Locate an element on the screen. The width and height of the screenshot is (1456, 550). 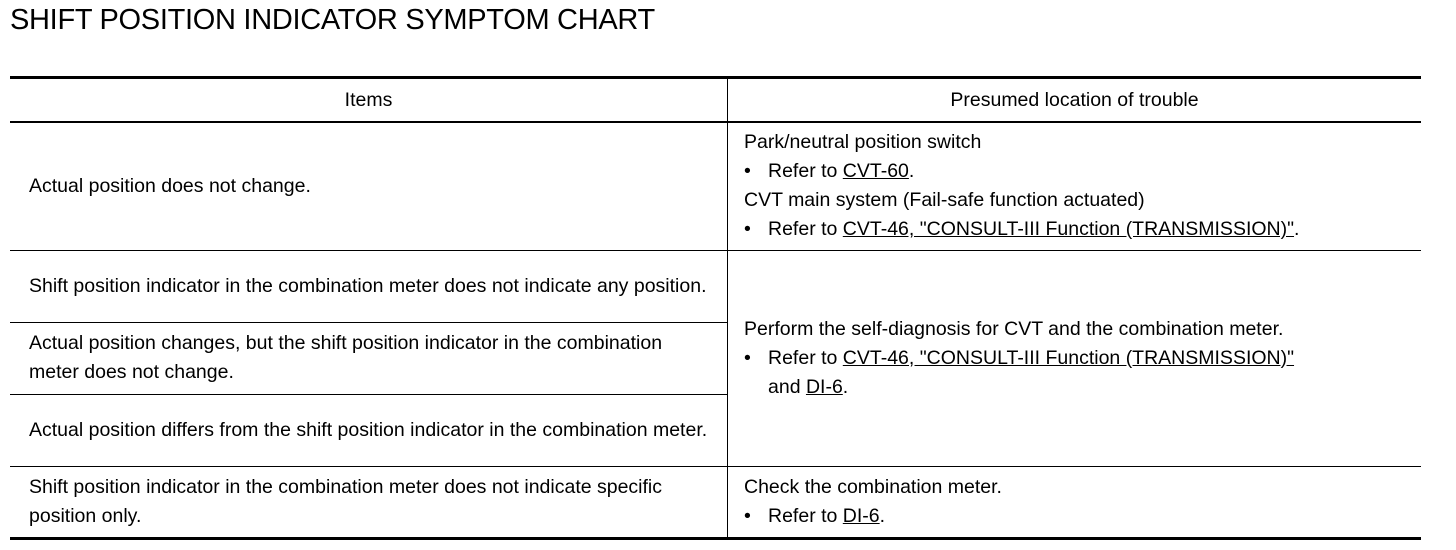
and-text: and is located at coordinates (787, 386).